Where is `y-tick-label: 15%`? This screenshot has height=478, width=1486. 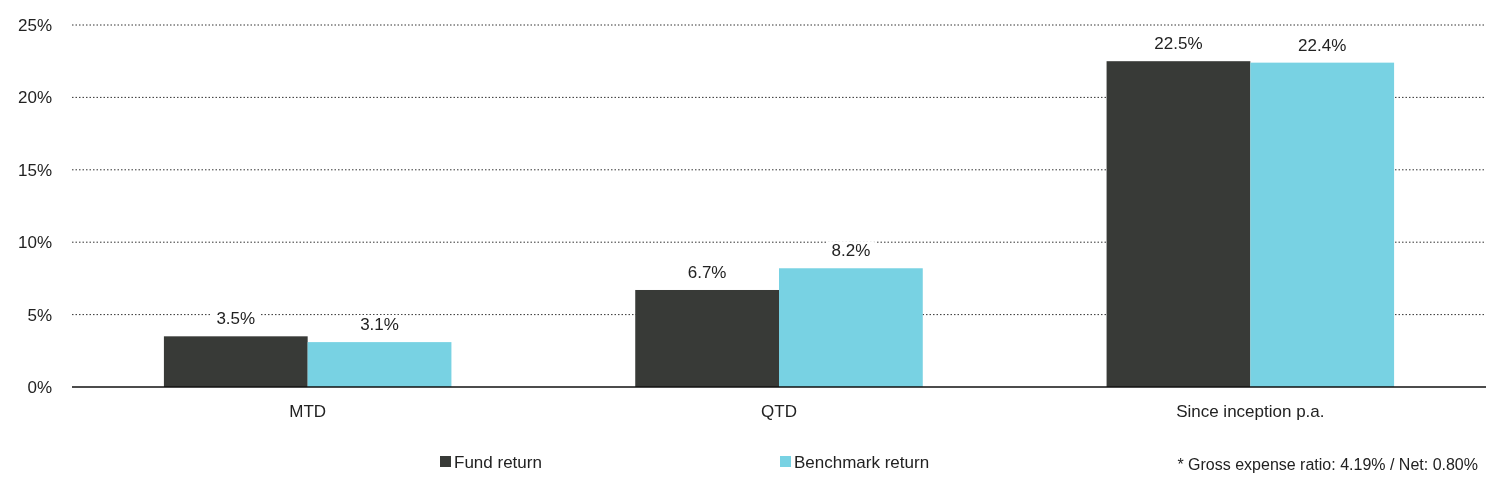
y-tick-label: 15% is located at coordinates (34, 170).